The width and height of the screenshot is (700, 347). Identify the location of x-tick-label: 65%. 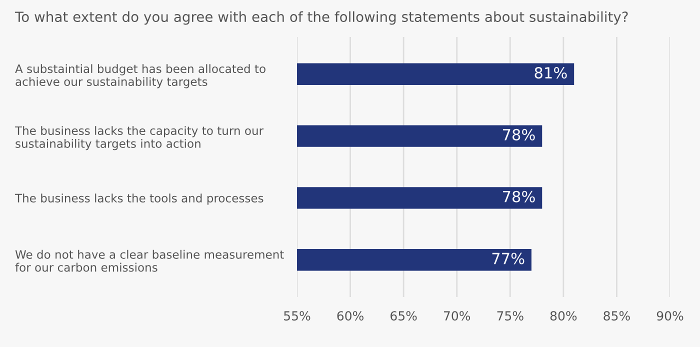
(403, 316).